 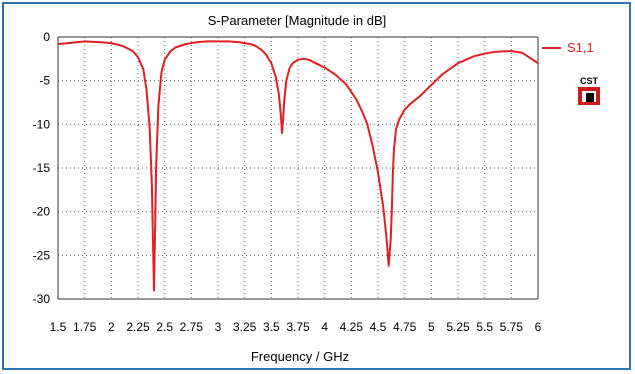 What do you see at coordinates (192, 327) in the screenshot?
I see `x-tick-label: 2.75` at bounding box center [192, 327].